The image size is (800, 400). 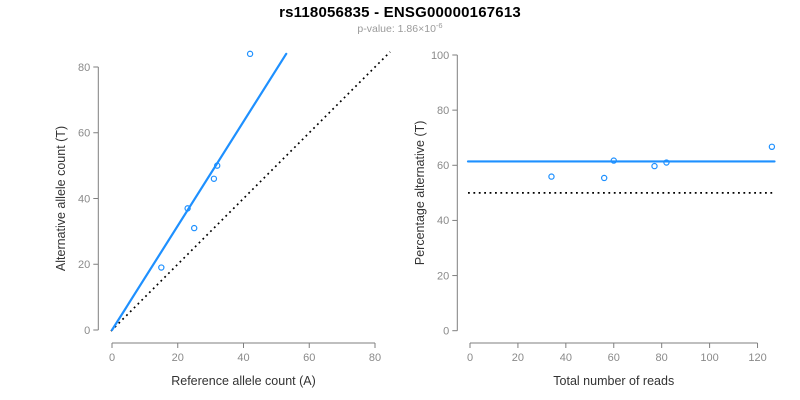 I want to click on y-axis-title: Percentage alternative (T), so click(x=420, y=193).